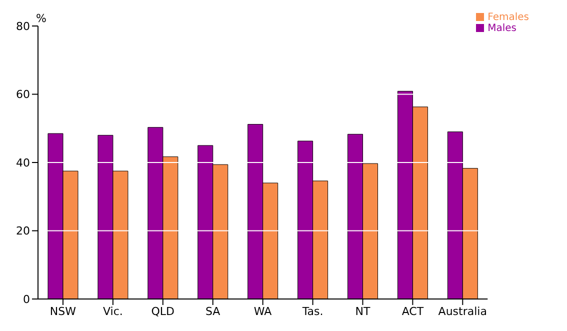 The height and width of the screenshot is (331, 567). Describe the element at coordinates (26, 299) in the screenshot. I see `y-tick-label: 0` at that location.